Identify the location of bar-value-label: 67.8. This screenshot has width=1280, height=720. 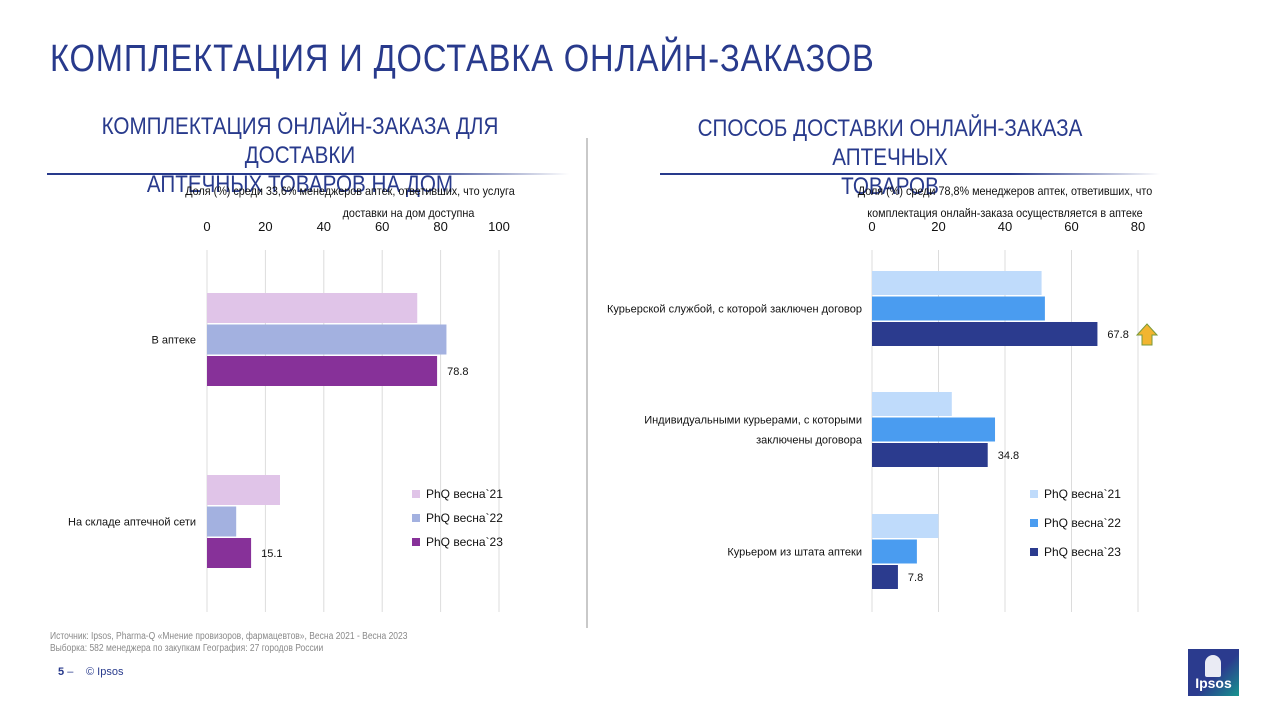
(1117, 335).